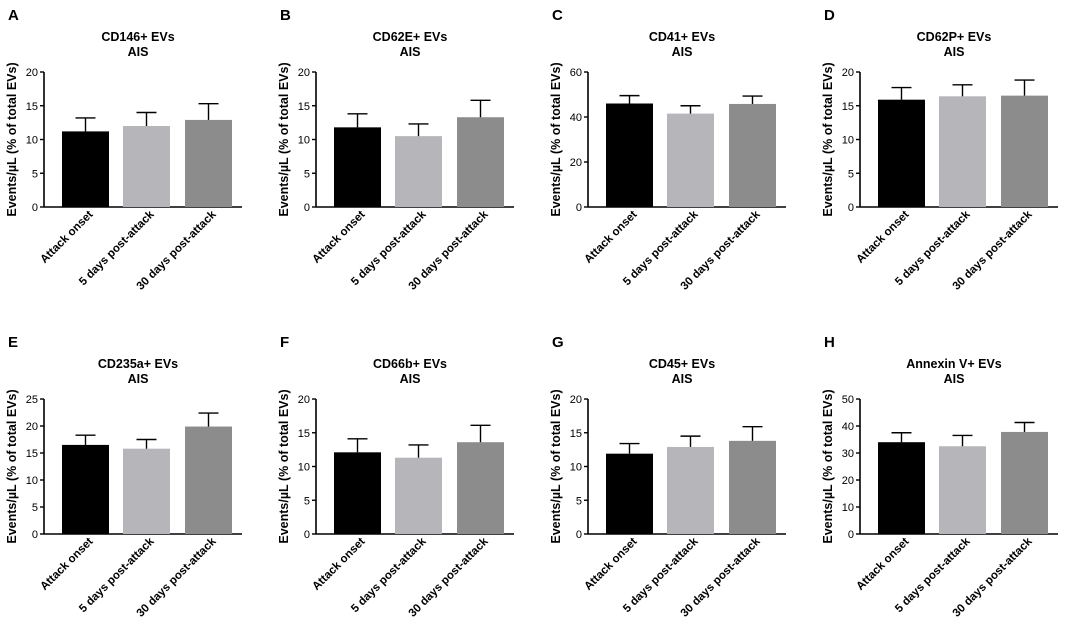 This screenshot has width=1084, height=633. I want to click on chart-title: CD235a+ EVs, so click(138, 364).